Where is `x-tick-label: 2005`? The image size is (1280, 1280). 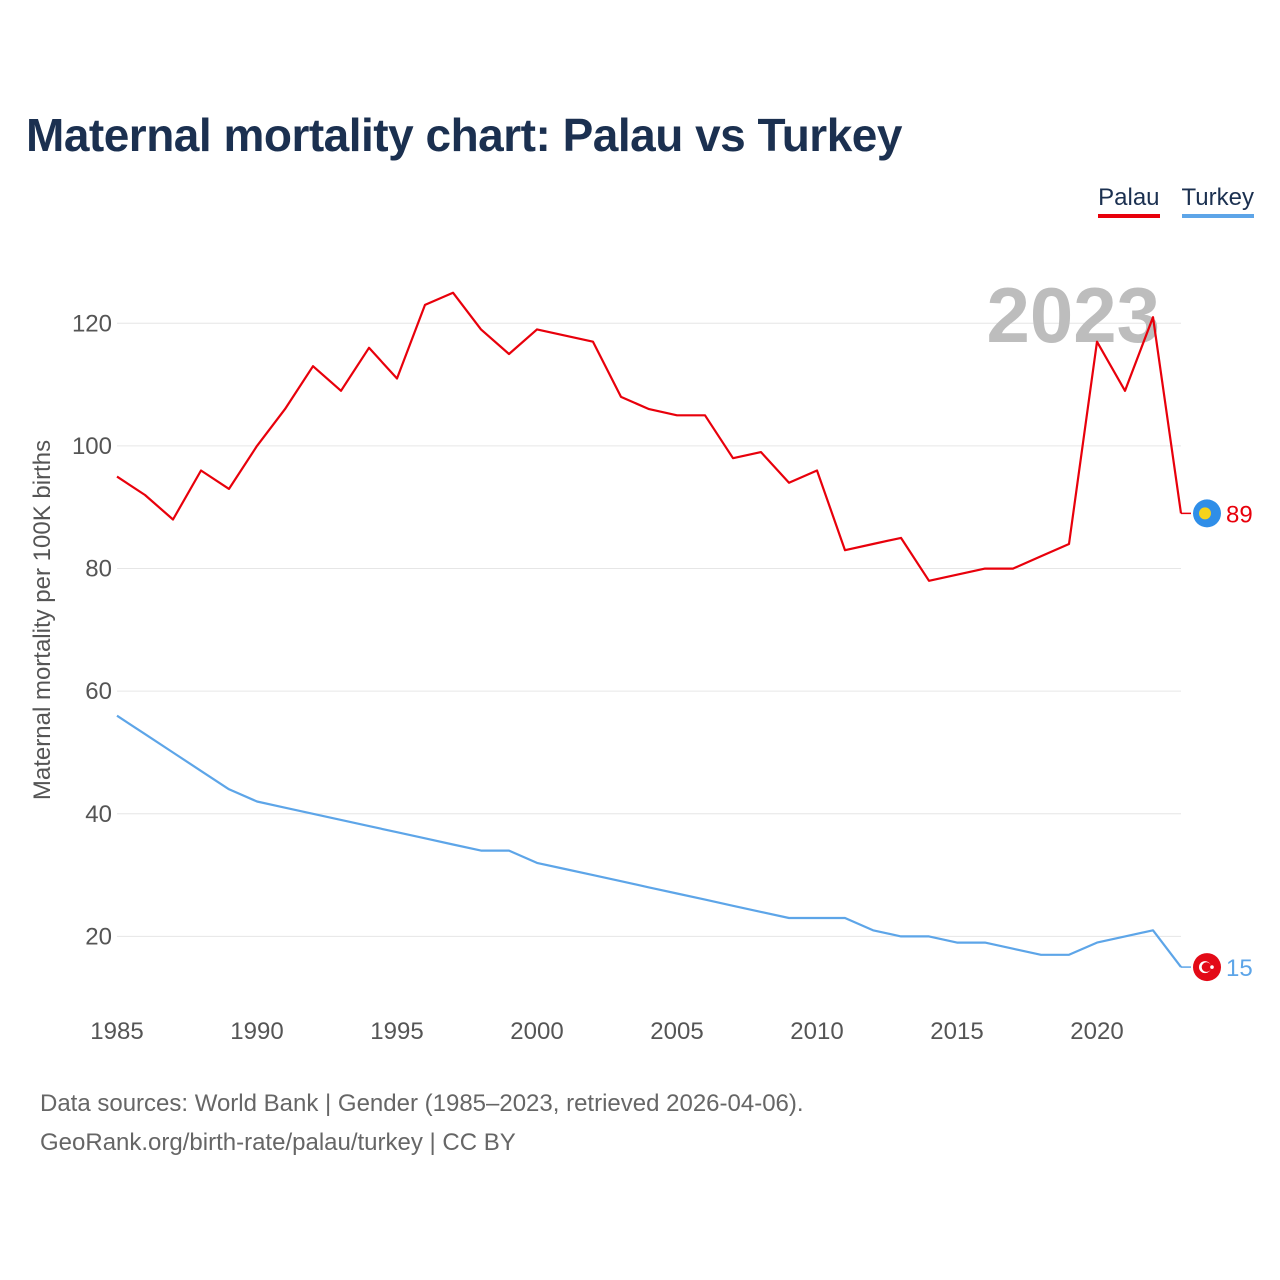 x-tick-label: 2005 is located at coordinates (676, 1031).